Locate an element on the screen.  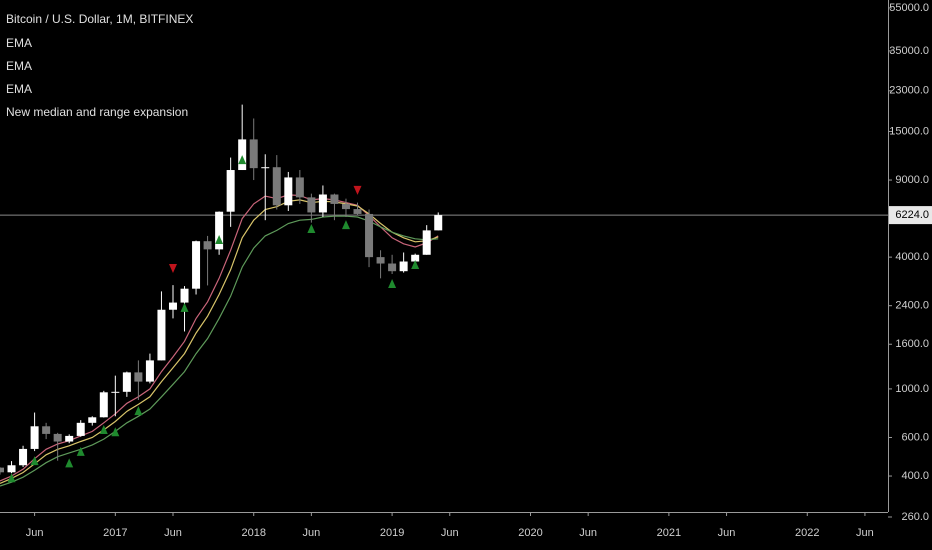
x-tick-label: 2018 is located at coordinates (253, 533).